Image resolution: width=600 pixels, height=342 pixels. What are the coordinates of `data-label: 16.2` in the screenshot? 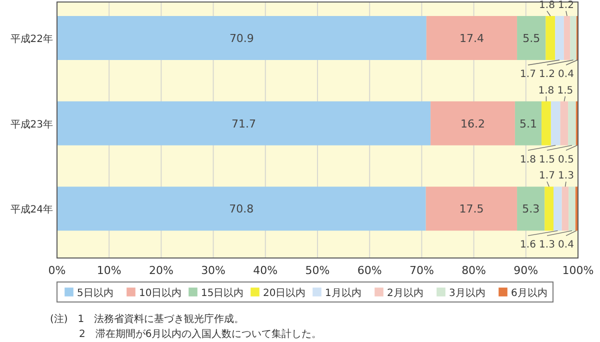 It's located at (473, 123).